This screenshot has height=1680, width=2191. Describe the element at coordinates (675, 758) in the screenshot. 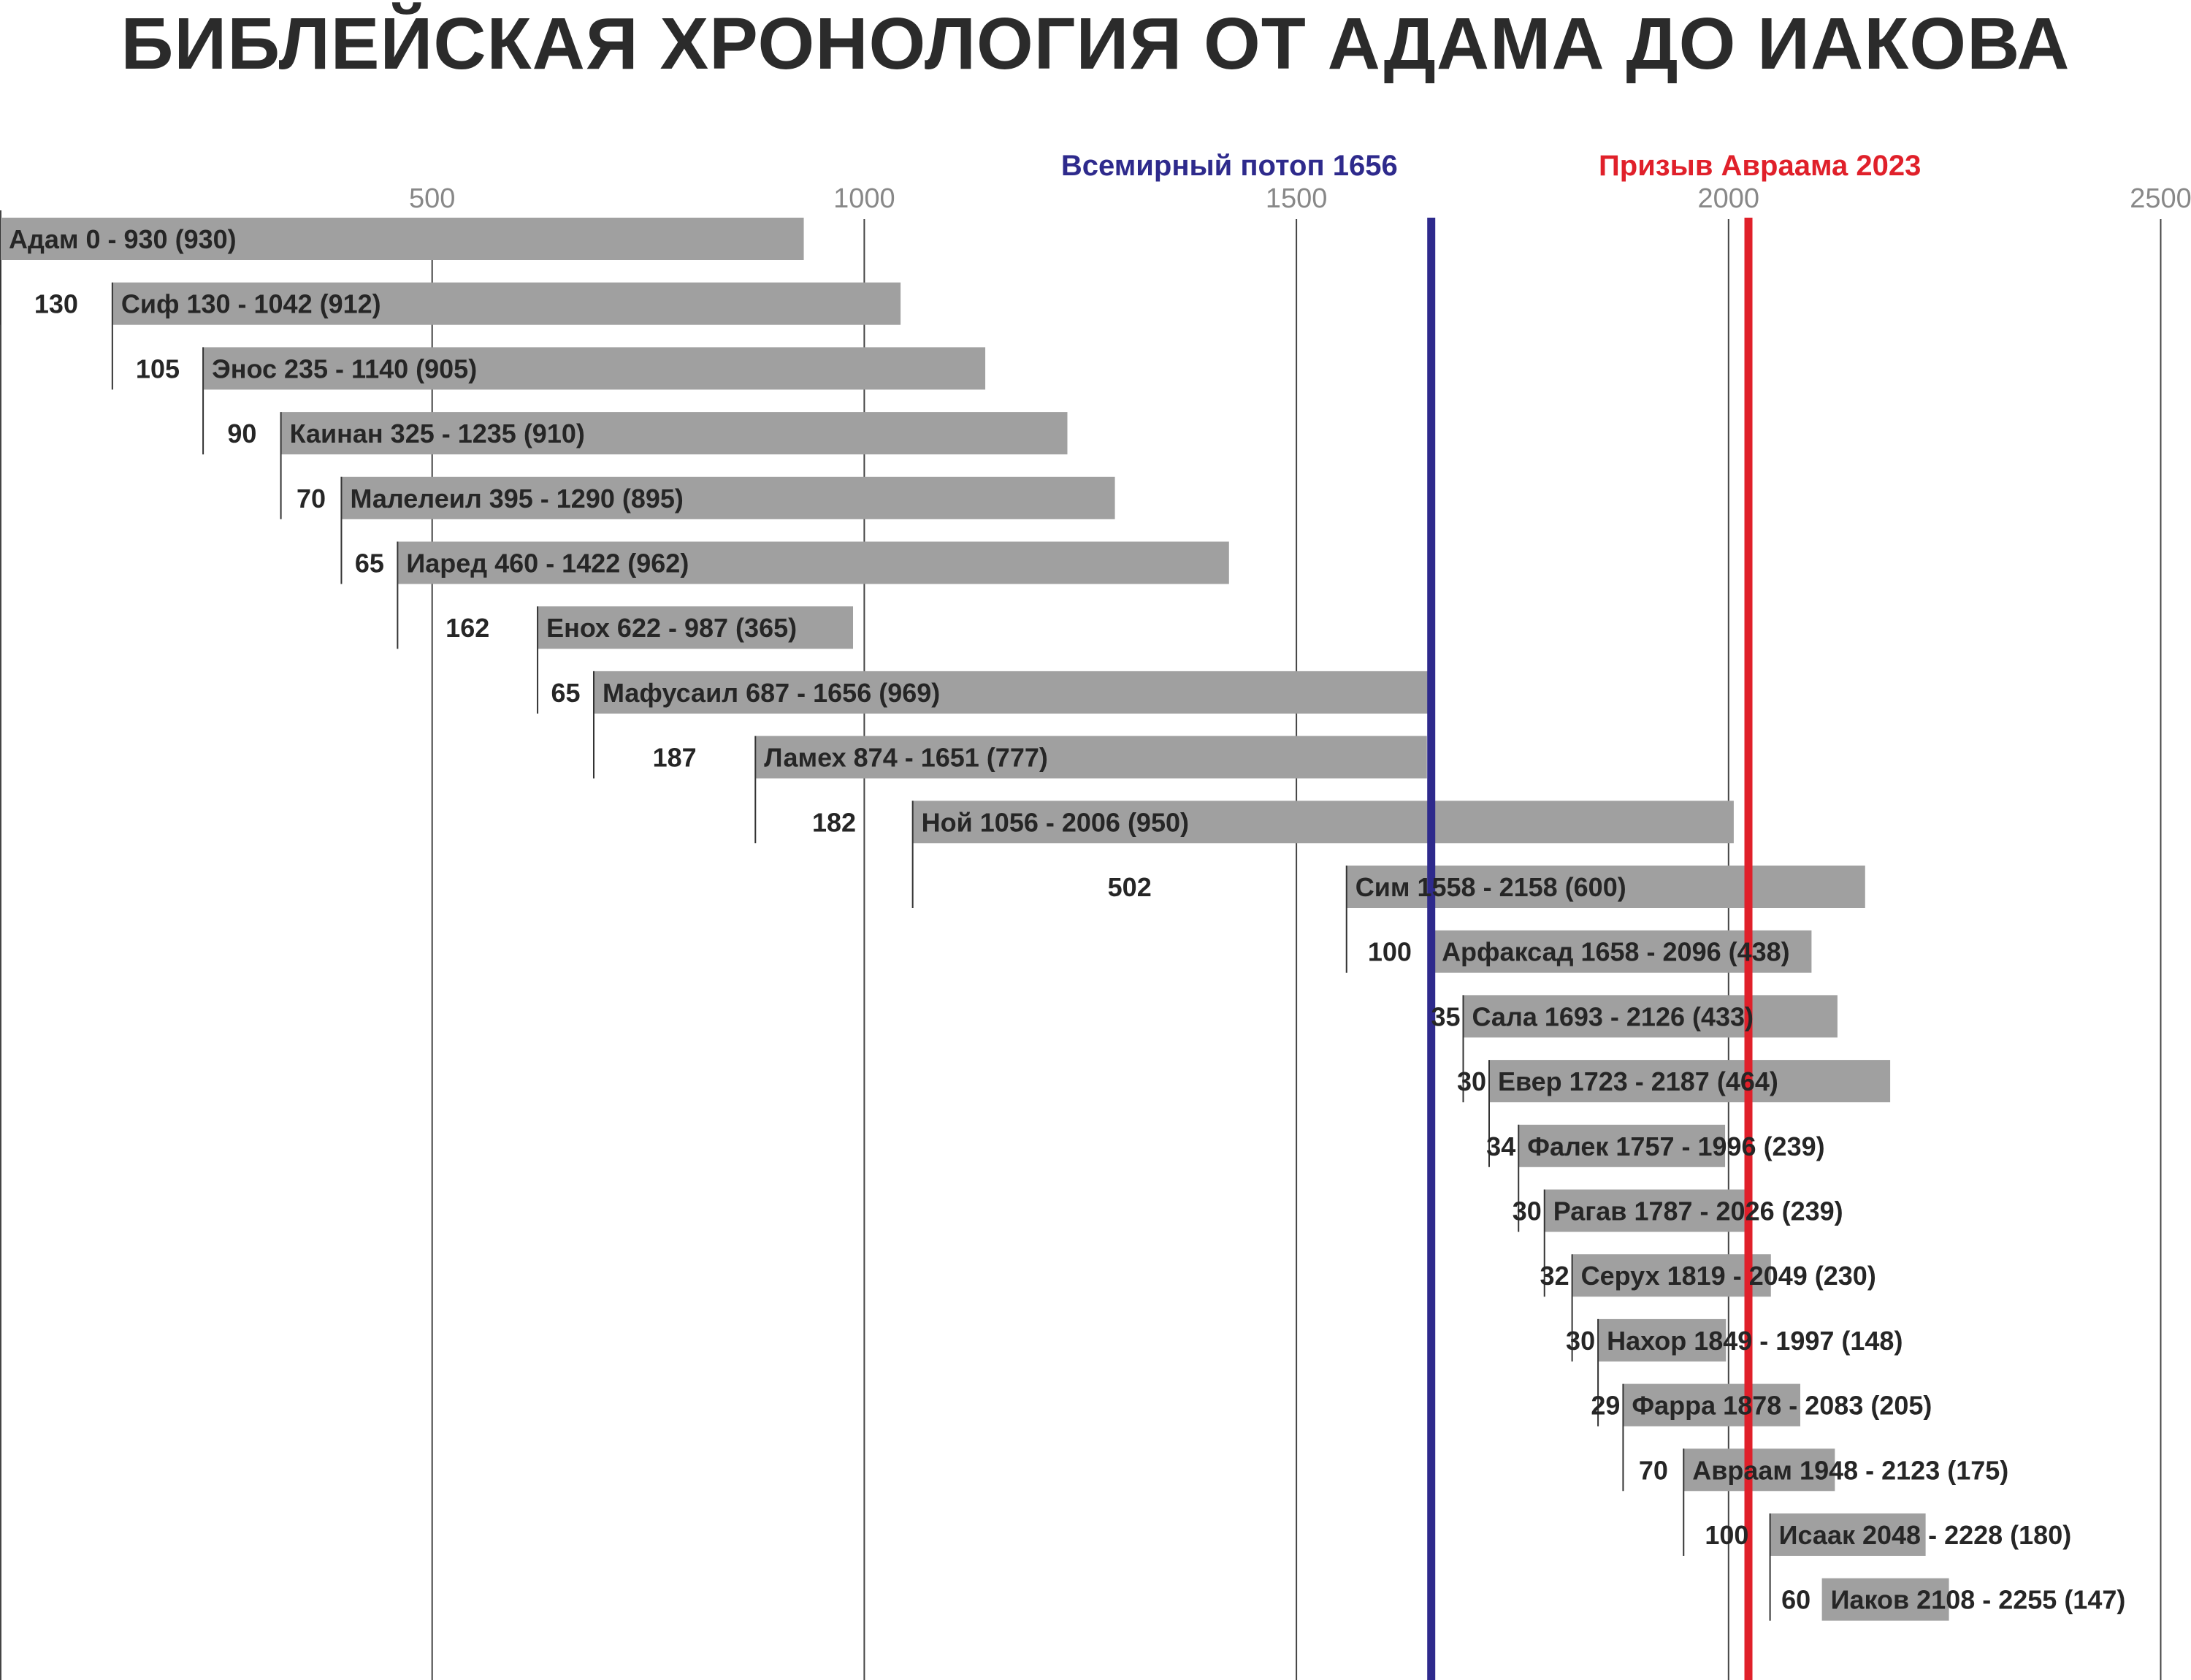

I see `gap-label: 187` at that location.